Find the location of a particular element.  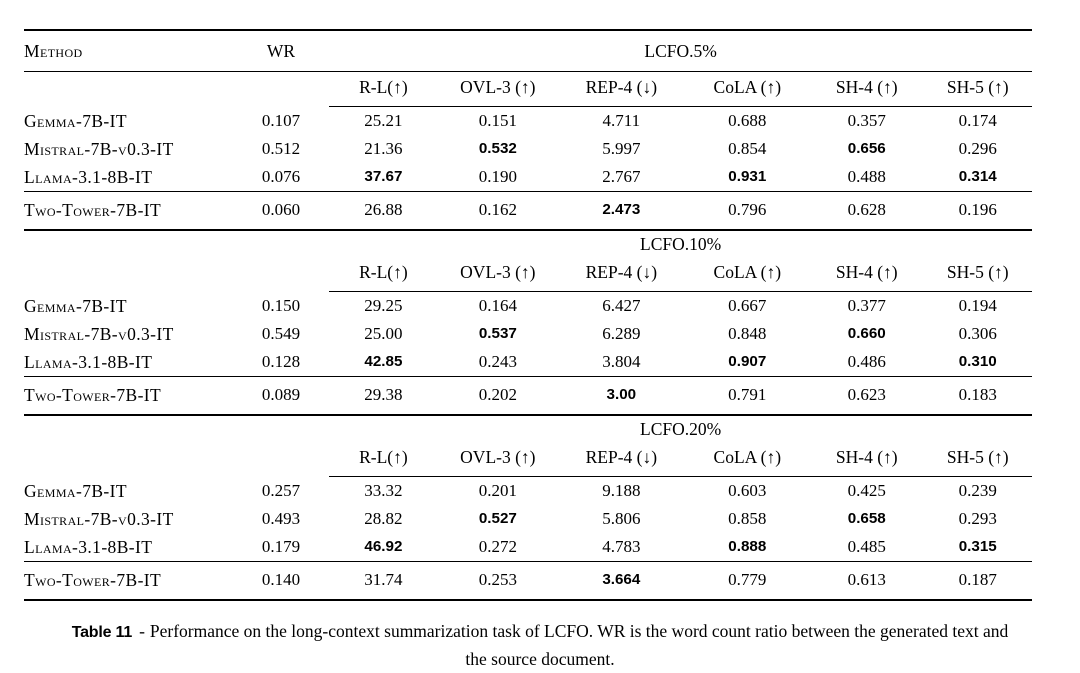

wr-value: 0.060 is located at coordinates (281, 211).